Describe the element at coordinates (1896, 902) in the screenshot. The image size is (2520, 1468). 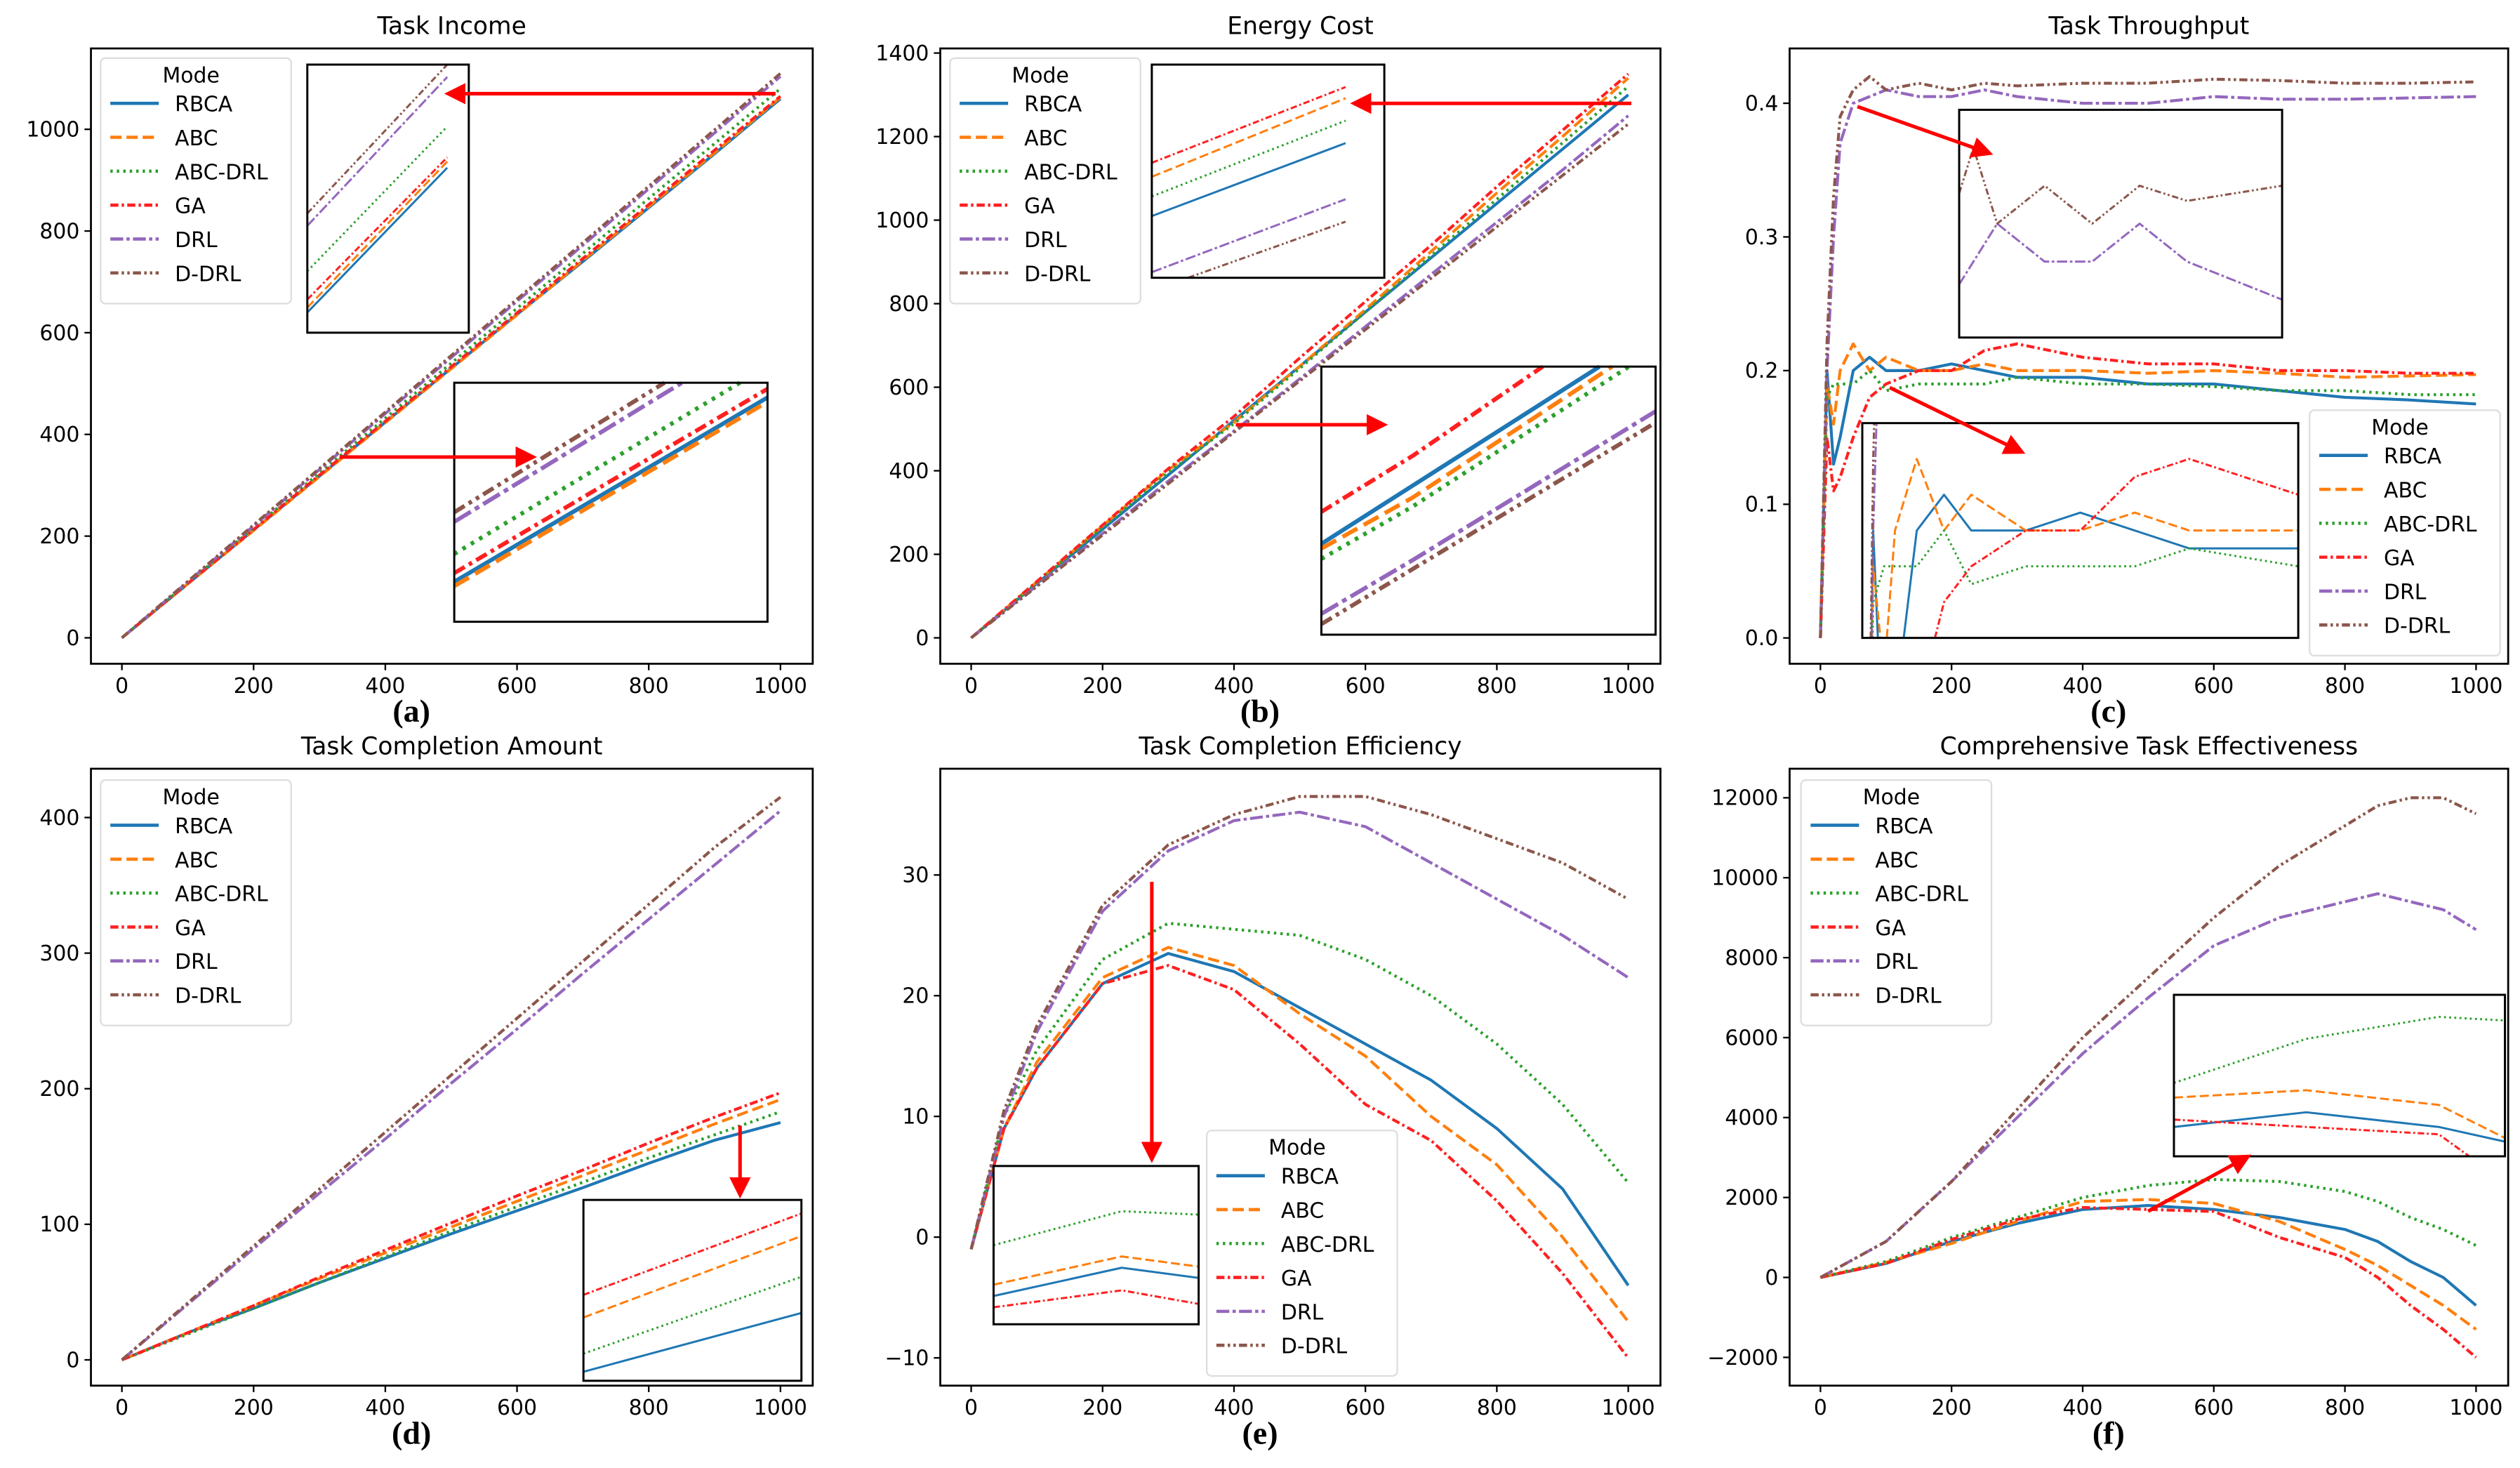
I see `legend: Mode RBCA ABC ABC-DRL GA DRL D-DRL` at that location.